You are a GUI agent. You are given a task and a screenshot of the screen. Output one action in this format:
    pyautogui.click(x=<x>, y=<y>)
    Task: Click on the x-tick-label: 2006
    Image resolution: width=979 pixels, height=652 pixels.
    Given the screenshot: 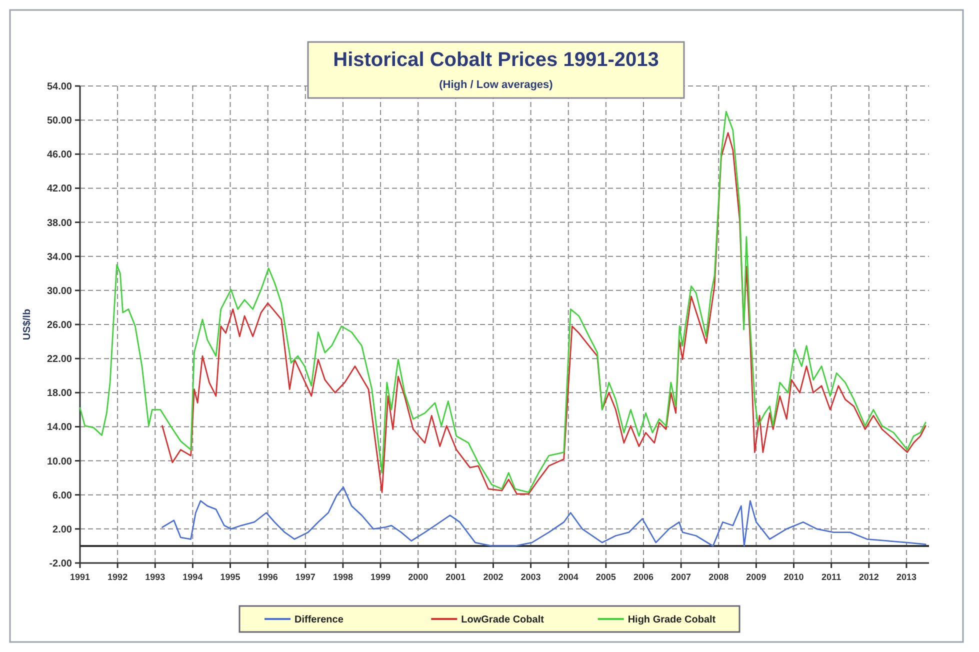 What is the action you would take?
    pyautogui.click(x=643, y=577)
    